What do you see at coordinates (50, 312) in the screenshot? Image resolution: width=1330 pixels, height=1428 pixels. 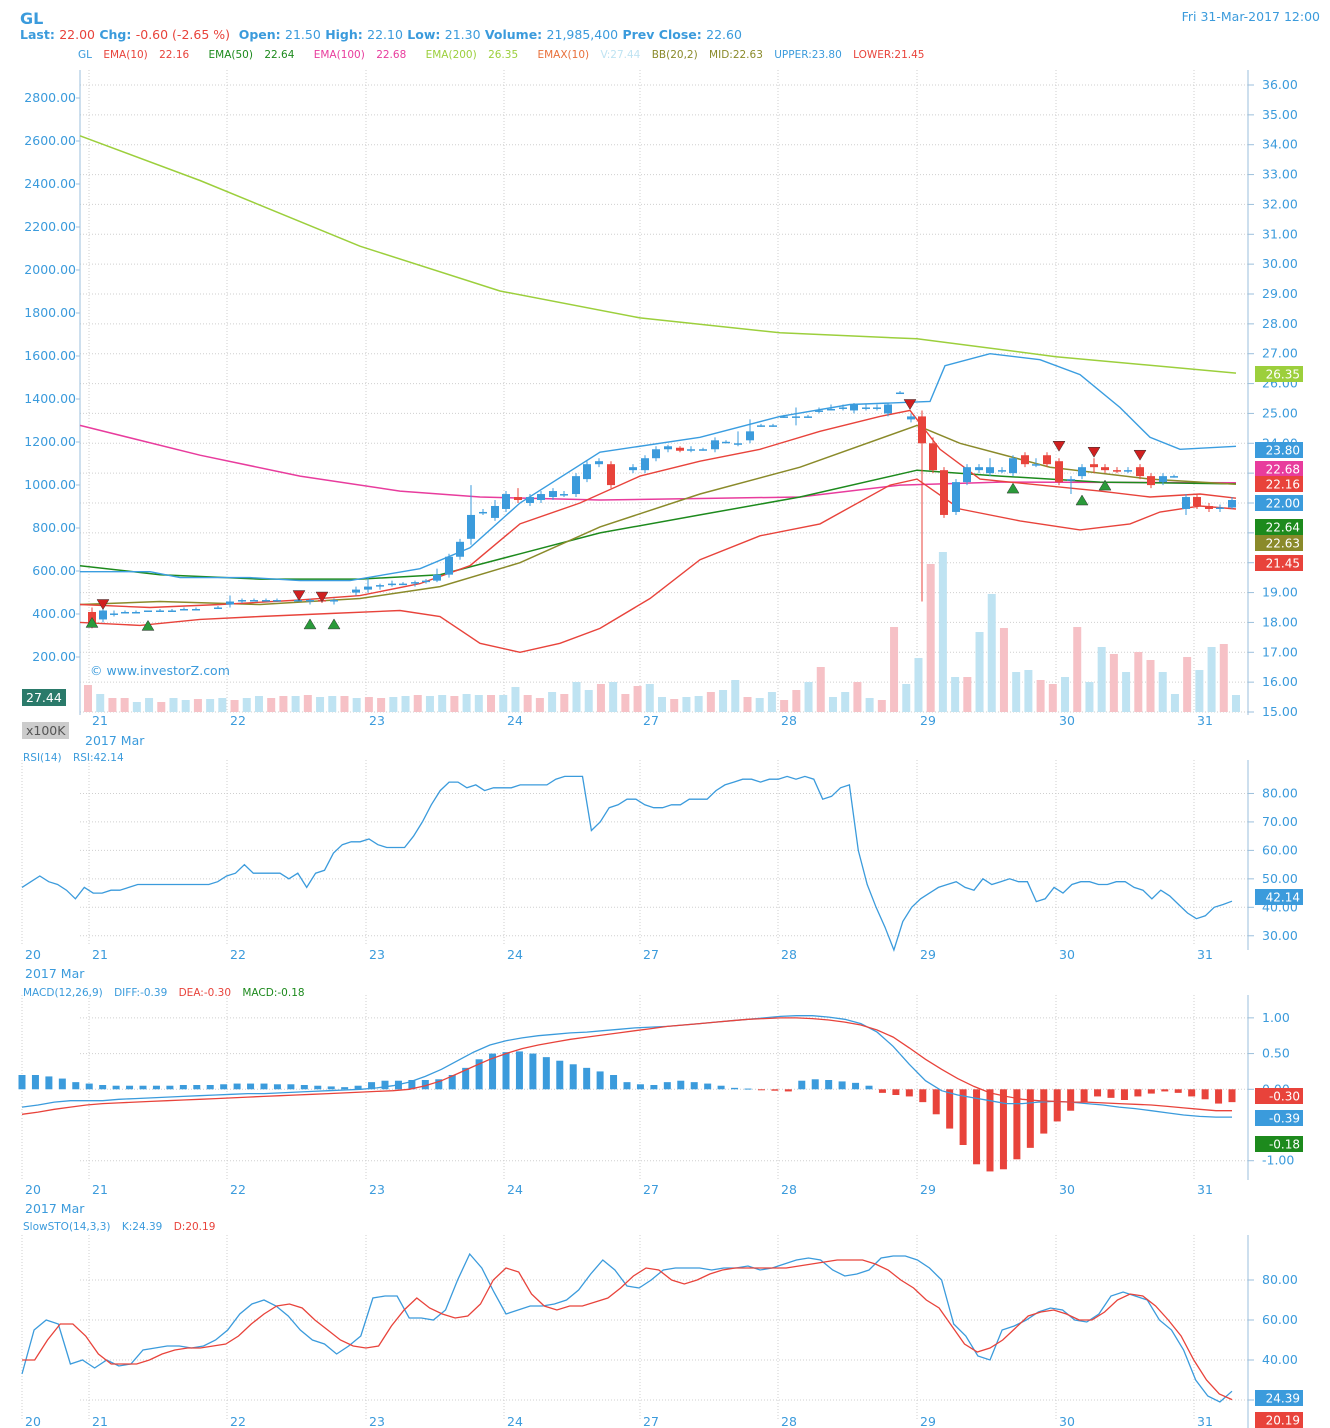 I see `volume-tick-label: 1800.00` at bounding box center [50, 312].